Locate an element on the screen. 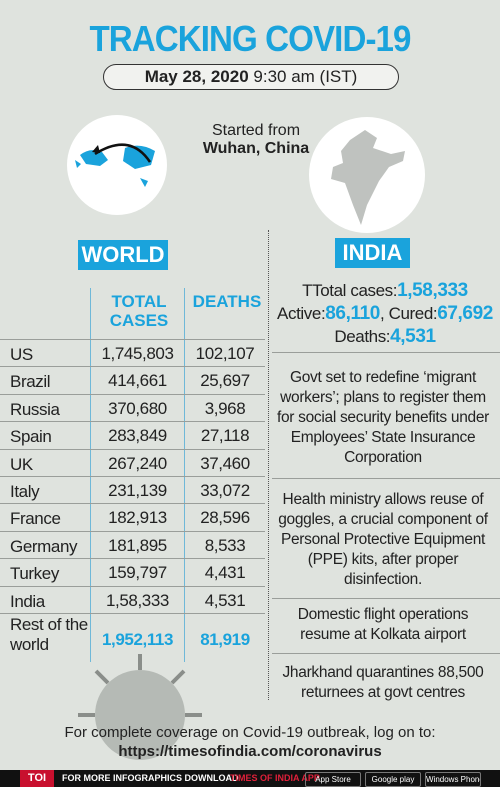  date: May 28, 2020 is located at coordinates (196, 76).